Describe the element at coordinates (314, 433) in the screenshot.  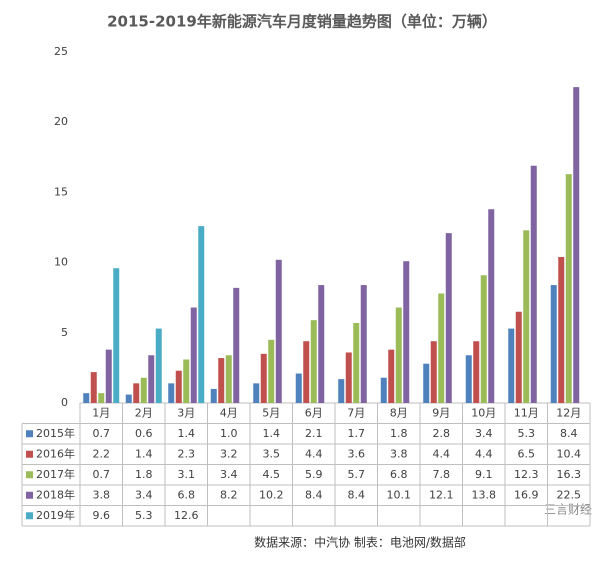
I see `table-cell: 2.1` at that location.